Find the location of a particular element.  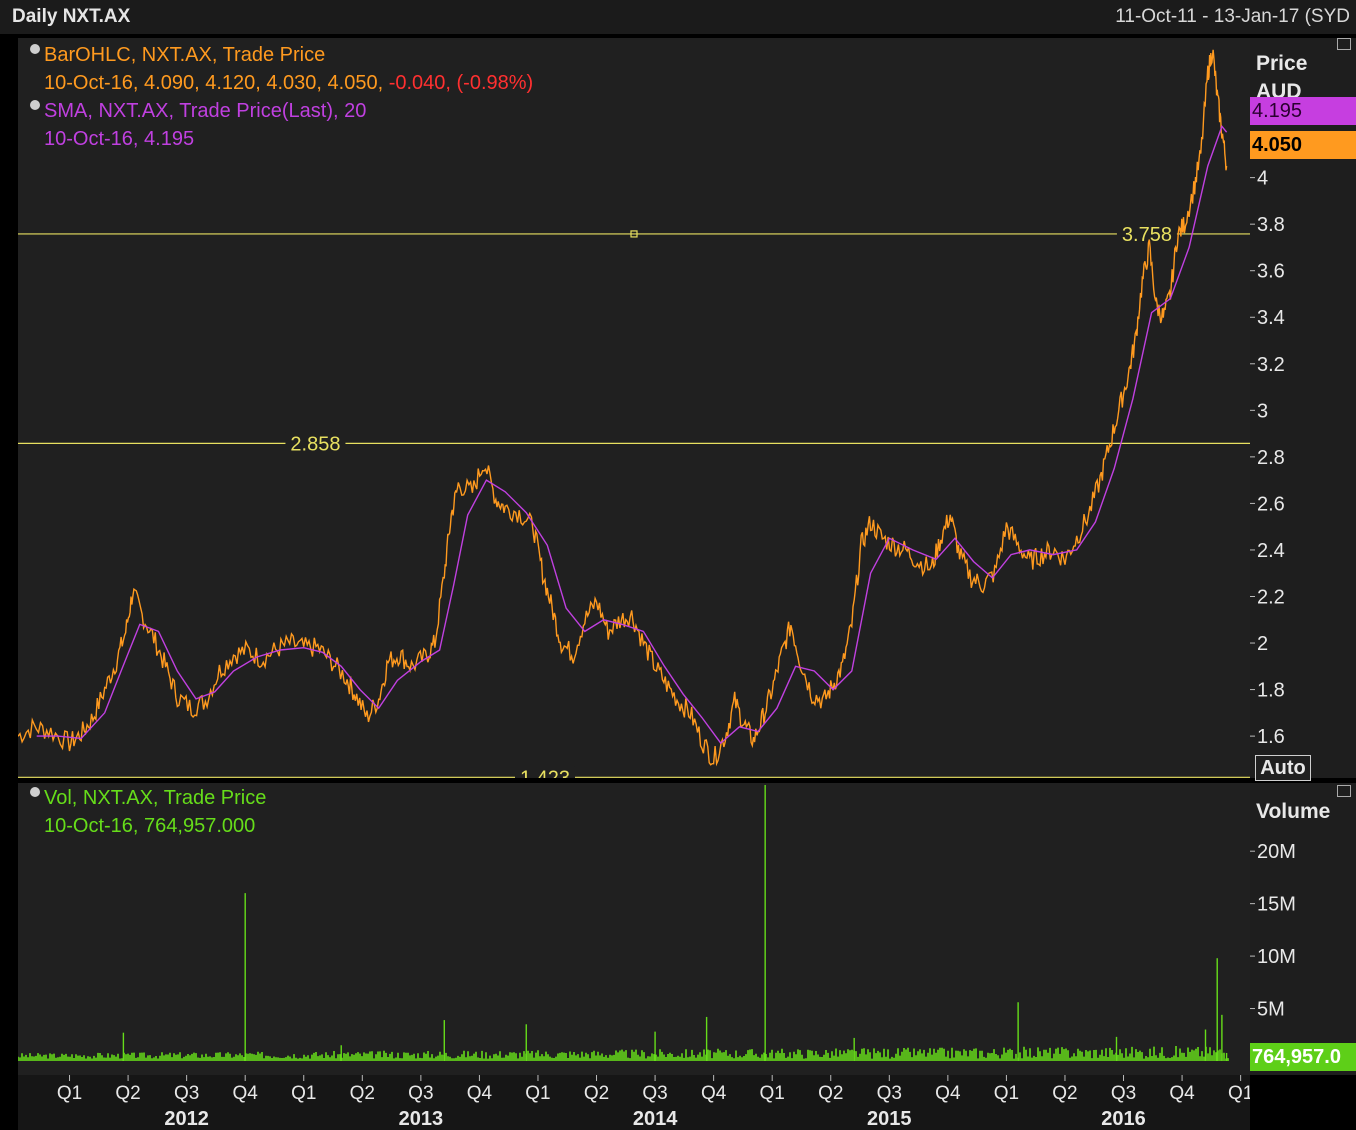

price-tick-label: 1.8 is located at coordinates (1271, 691).